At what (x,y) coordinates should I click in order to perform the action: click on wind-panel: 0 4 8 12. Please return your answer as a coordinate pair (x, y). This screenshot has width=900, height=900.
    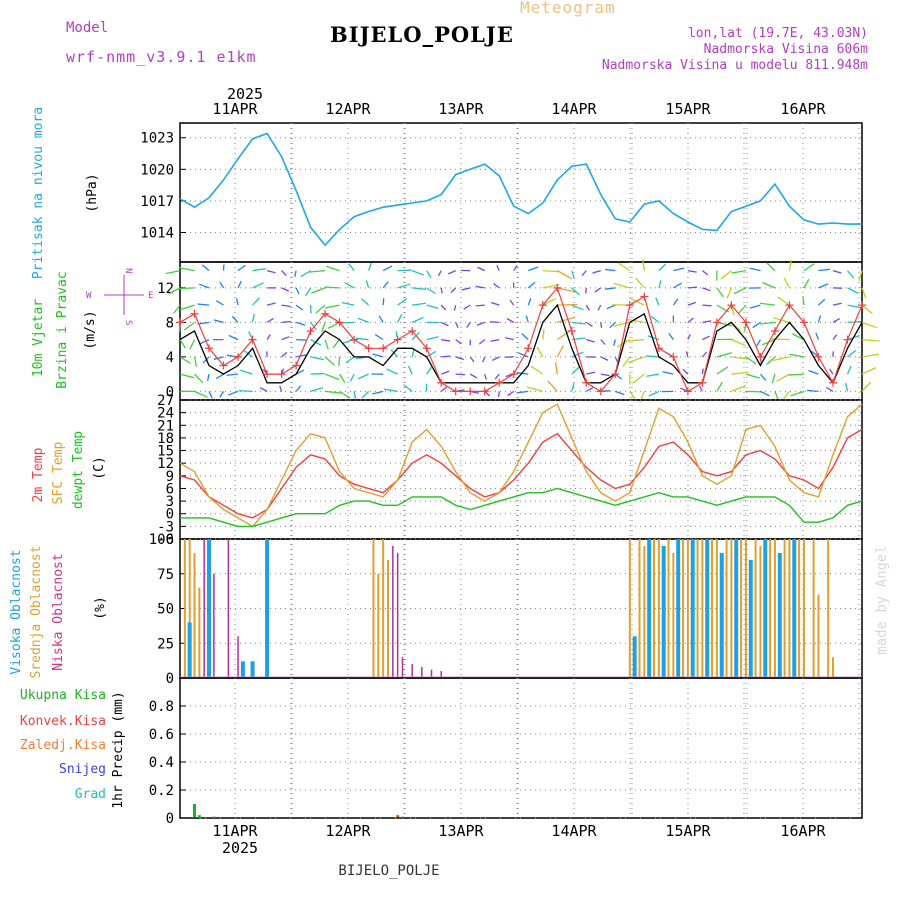
    Looking at the image, I should click on (518, 331).